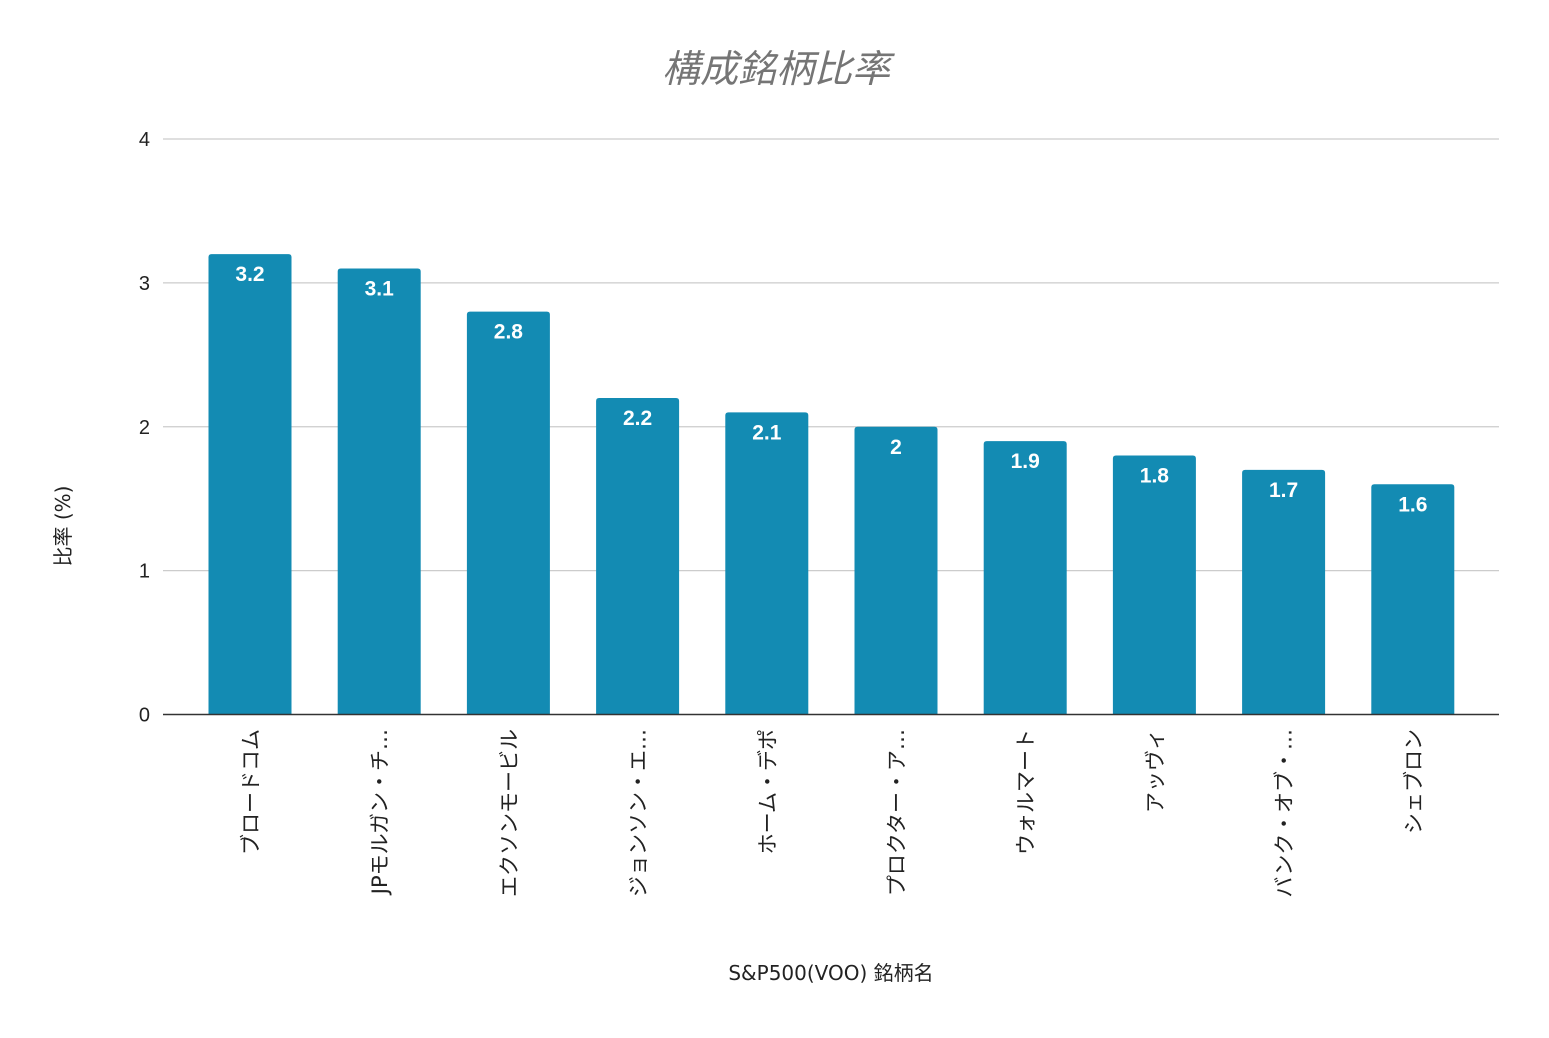  I want to click on x-category-label: シェブロン, so click(1414, 781).